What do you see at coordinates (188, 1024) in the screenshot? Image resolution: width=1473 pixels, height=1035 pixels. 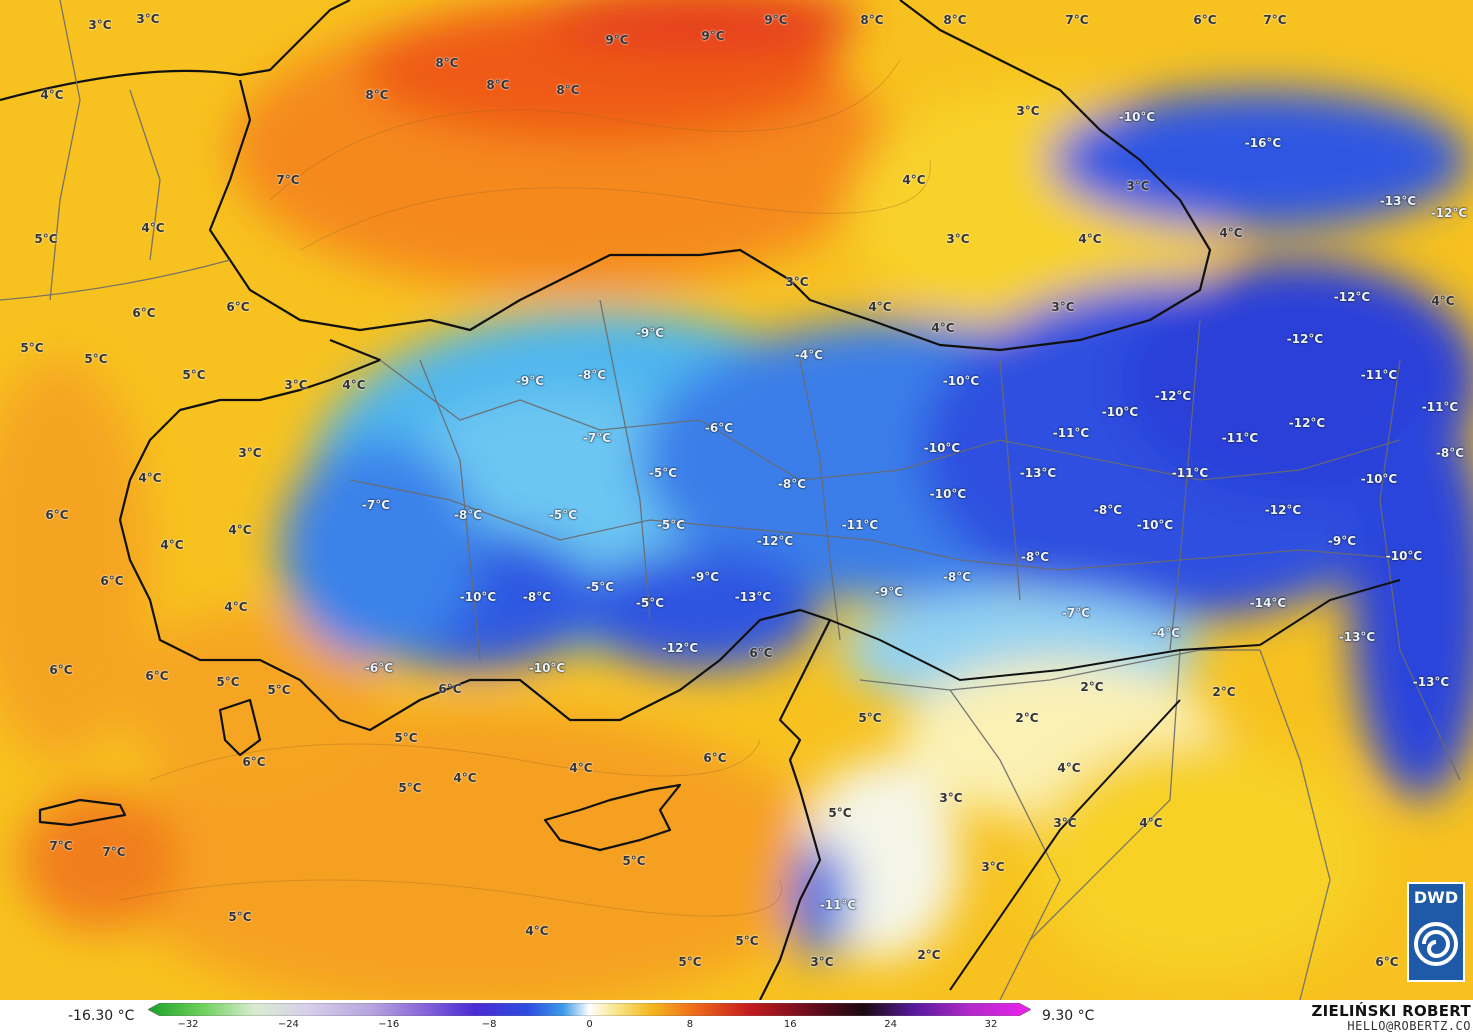 I see `colorbar-tick-label: −32` at bounding box center [188, 1024].